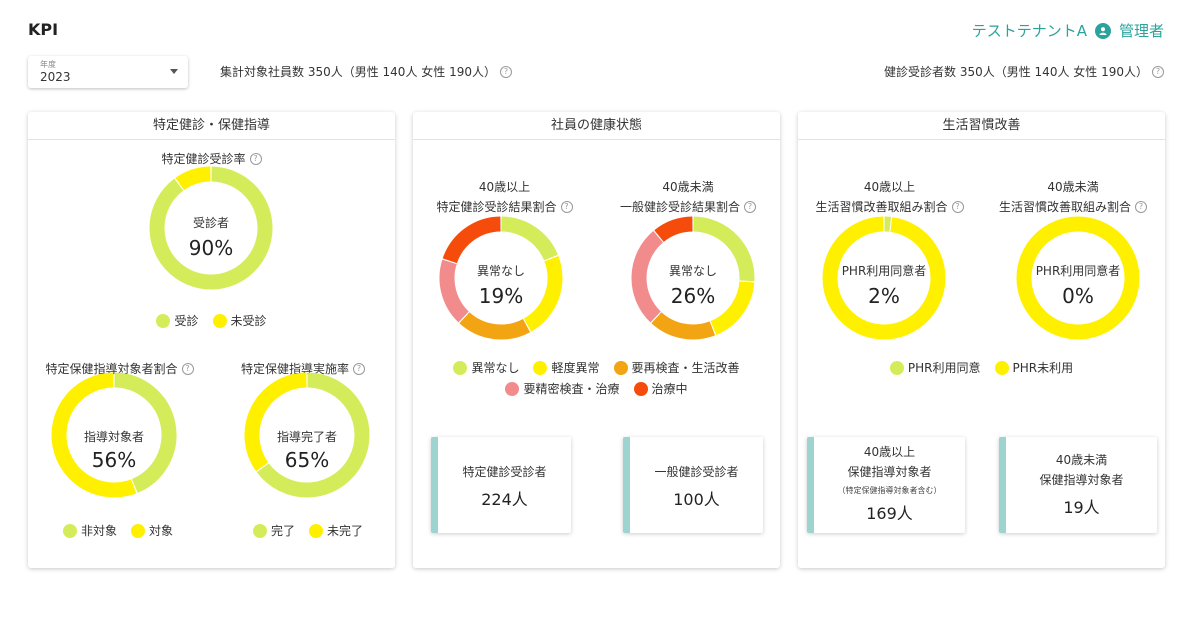 This screenshot has width=1200, height=619. I want to click on target-employees-text: 集計対象社員数 350人（男性 140人 女性 190人）, so click(358, 72).